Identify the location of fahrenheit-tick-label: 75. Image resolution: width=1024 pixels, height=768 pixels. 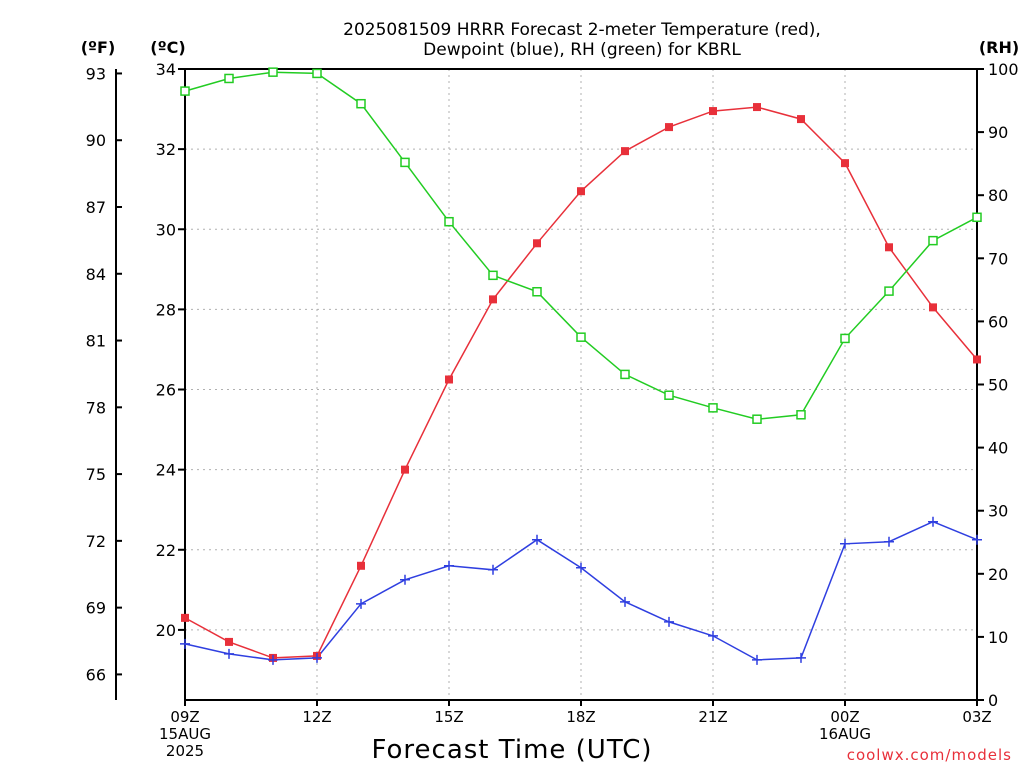
(96, 474).